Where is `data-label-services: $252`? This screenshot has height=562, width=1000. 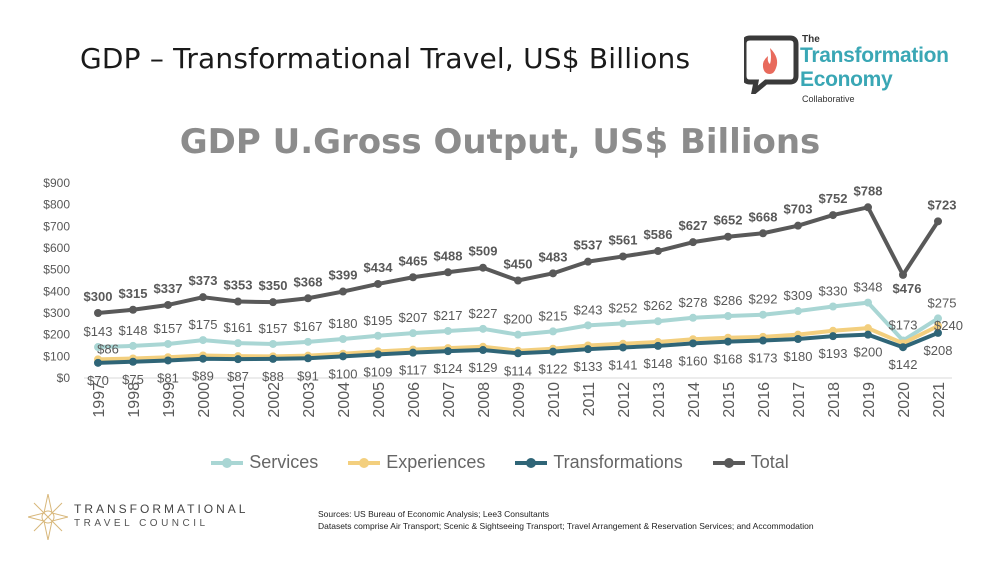
data-label-services: $252 is located at coordinates (623, 307).